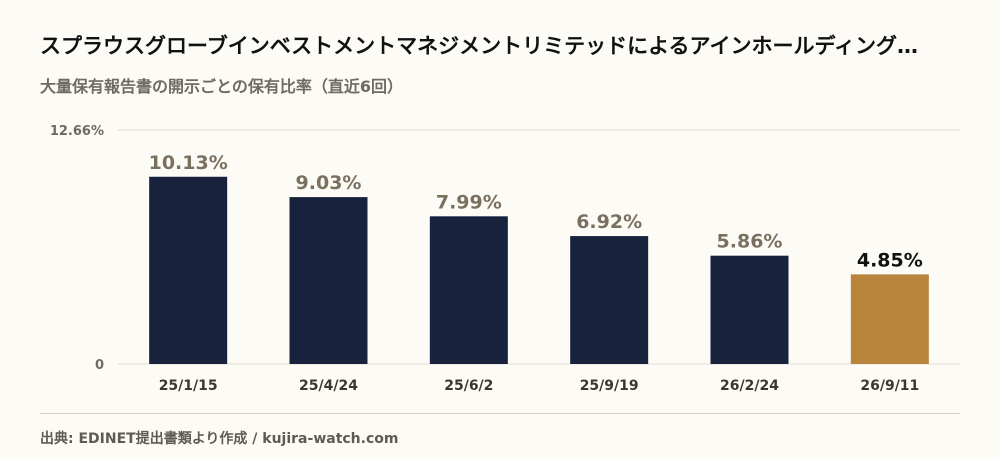  I want to click on y-tick-label-0: 0, so click(99, 365).